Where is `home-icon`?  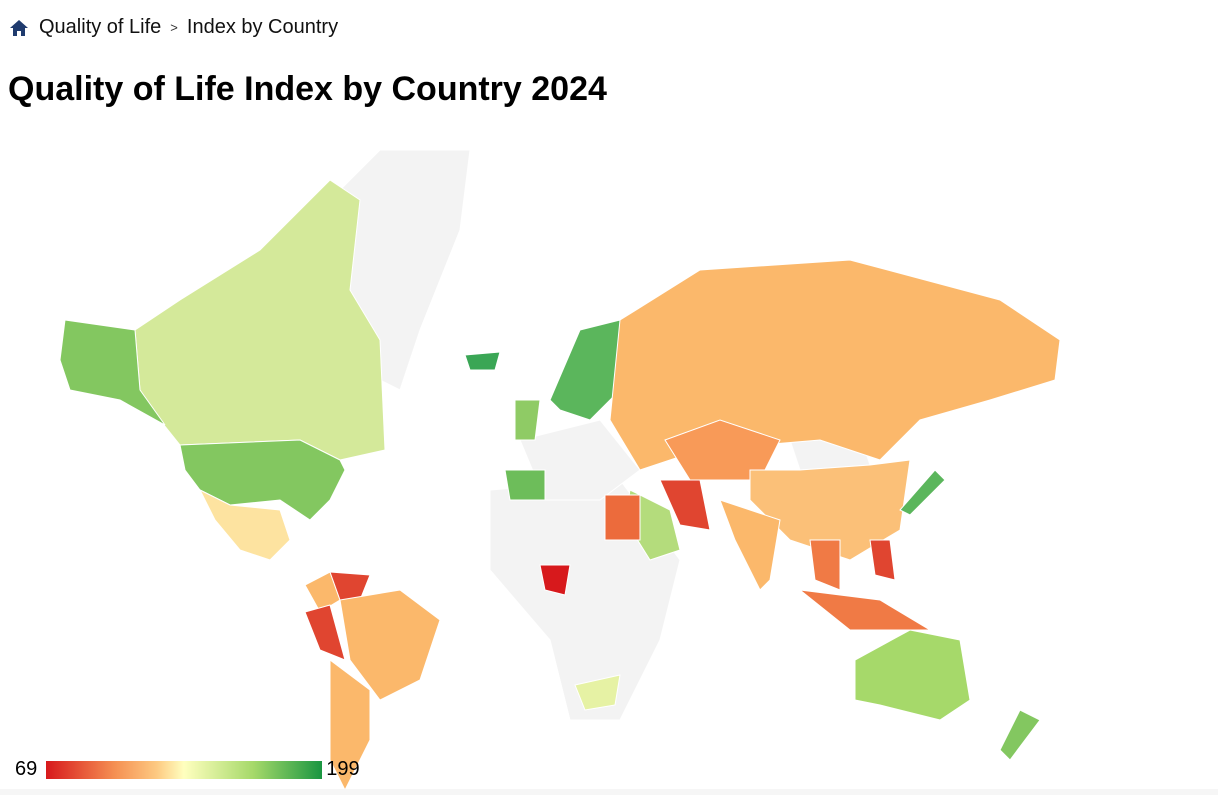
home-icon is located at coordinates (19, 28).